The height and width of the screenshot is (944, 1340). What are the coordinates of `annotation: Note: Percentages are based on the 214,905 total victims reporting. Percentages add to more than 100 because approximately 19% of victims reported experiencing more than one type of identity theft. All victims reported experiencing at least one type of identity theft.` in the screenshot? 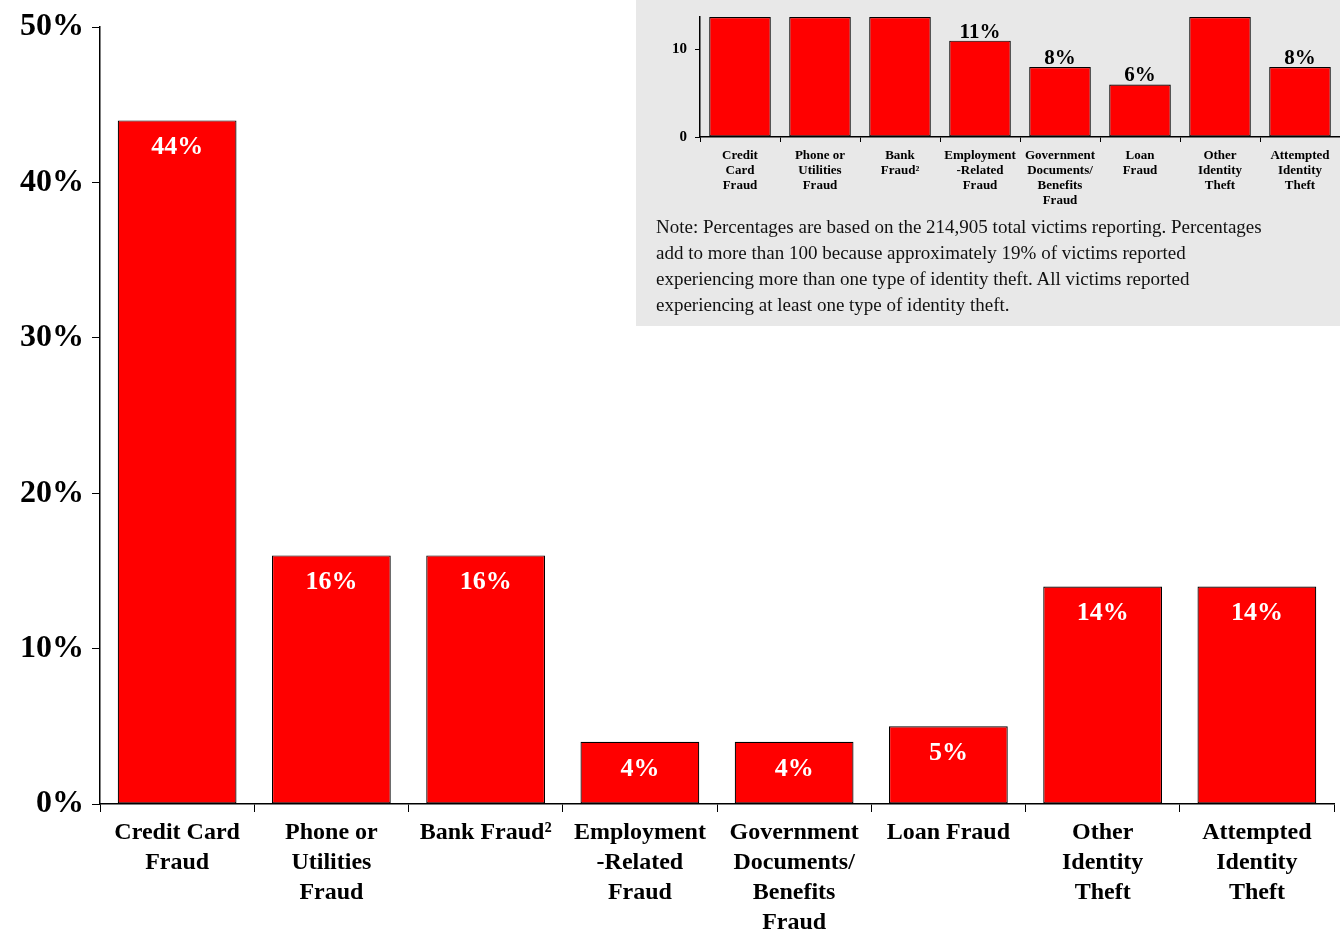 It's located at (959, 266).